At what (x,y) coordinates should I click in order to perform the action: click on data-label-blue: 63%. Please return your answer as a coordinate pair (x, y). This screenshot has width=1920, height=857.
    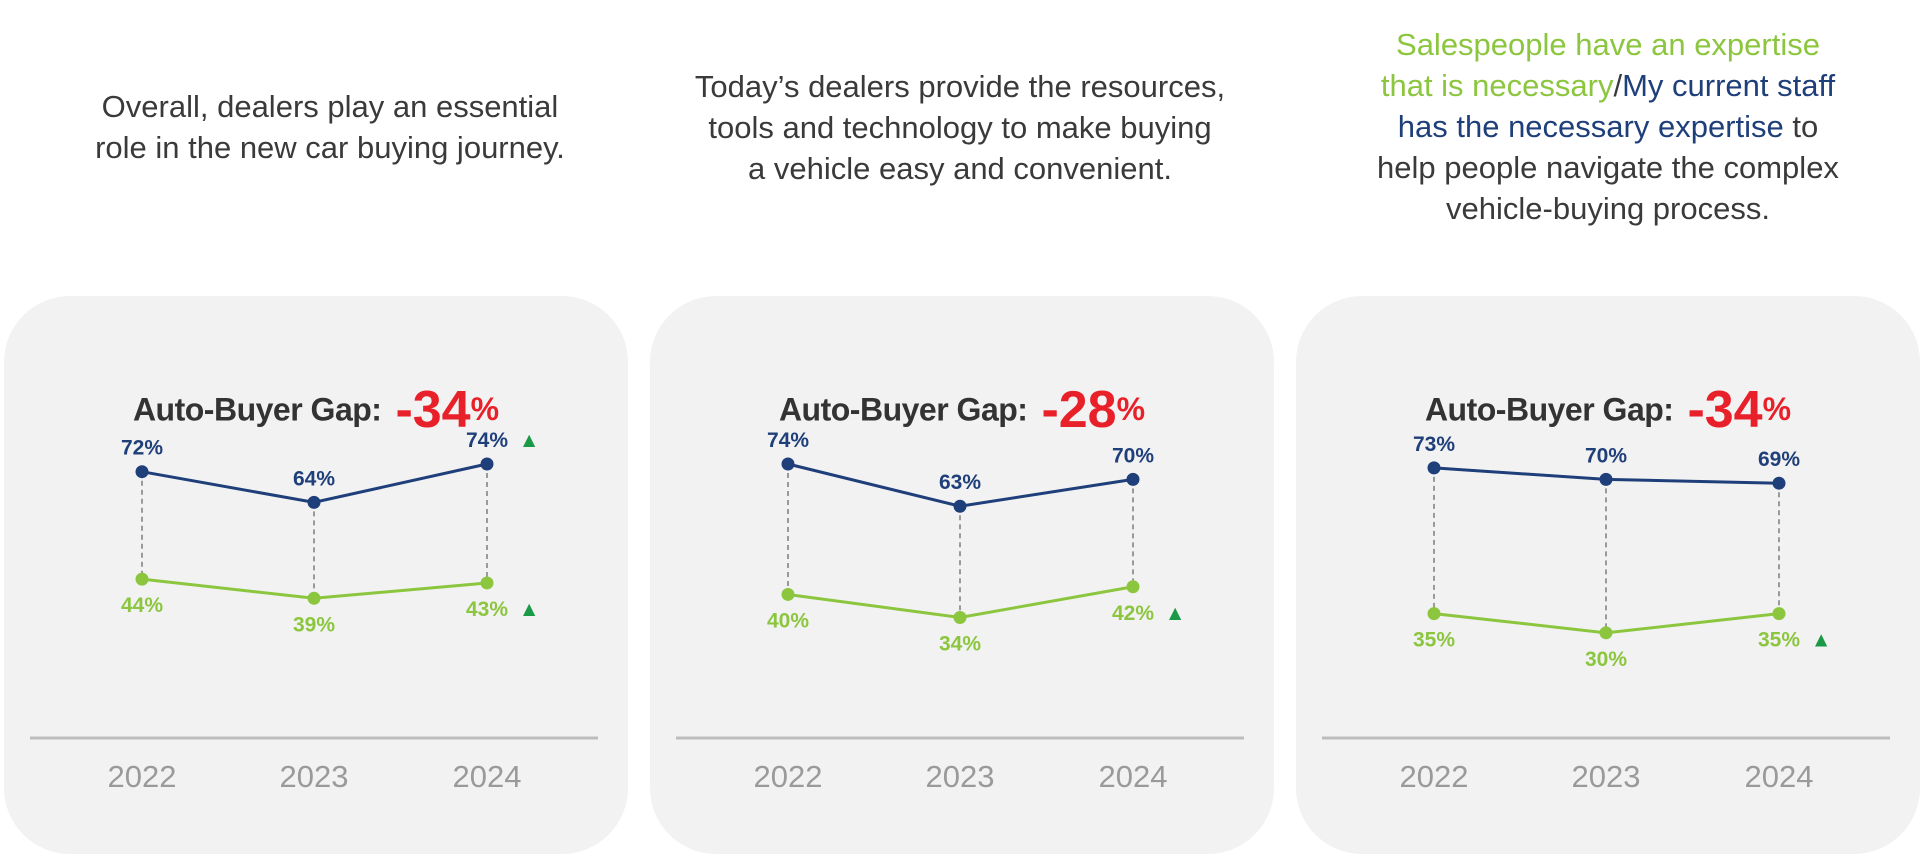
    Looking at the image, I should click on (960, 482).